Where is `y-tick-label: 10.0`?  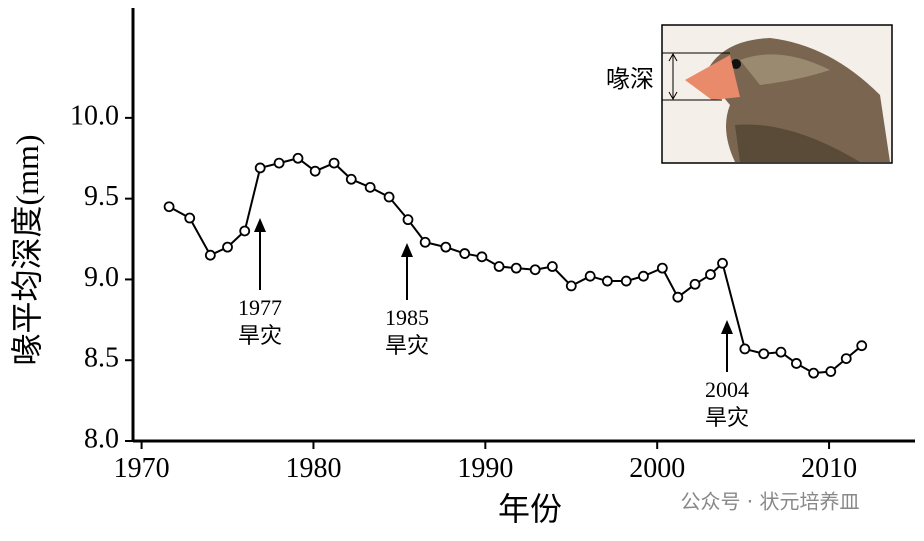 y-tick-label: 10.0 is located at coordinates (94, 115).